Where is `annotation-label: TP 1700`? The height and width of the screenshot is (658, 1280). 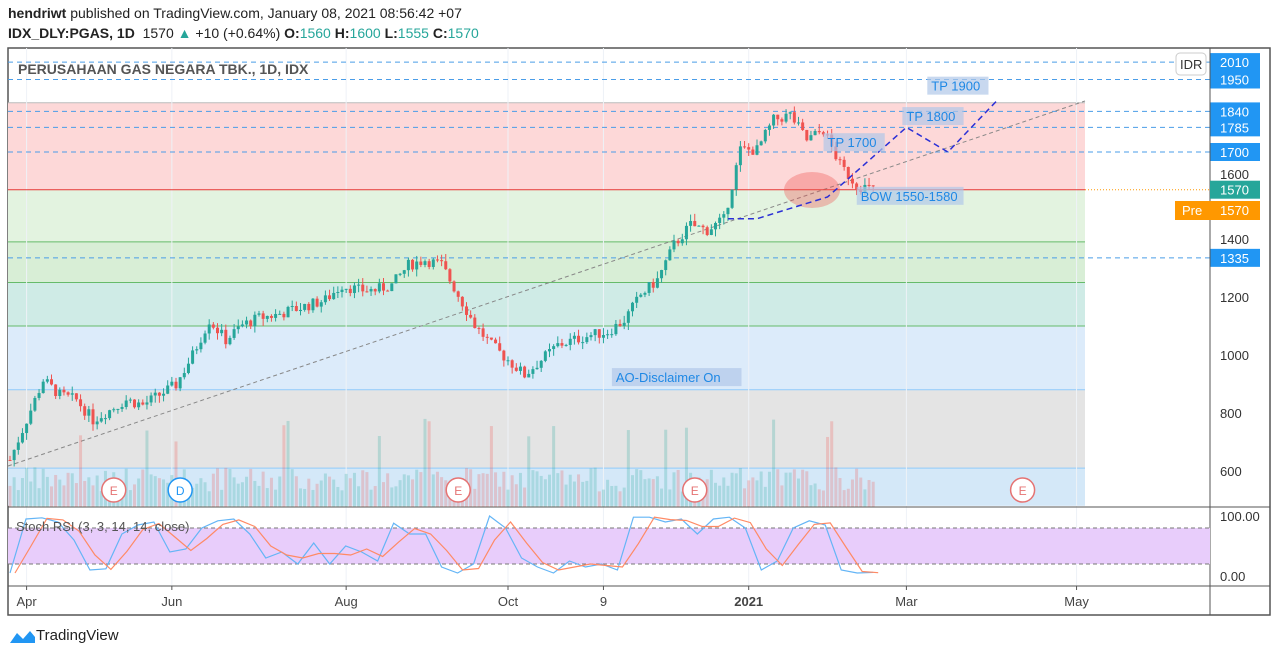 annotation-label: TP 1700 is located at coordinates (852, 142).